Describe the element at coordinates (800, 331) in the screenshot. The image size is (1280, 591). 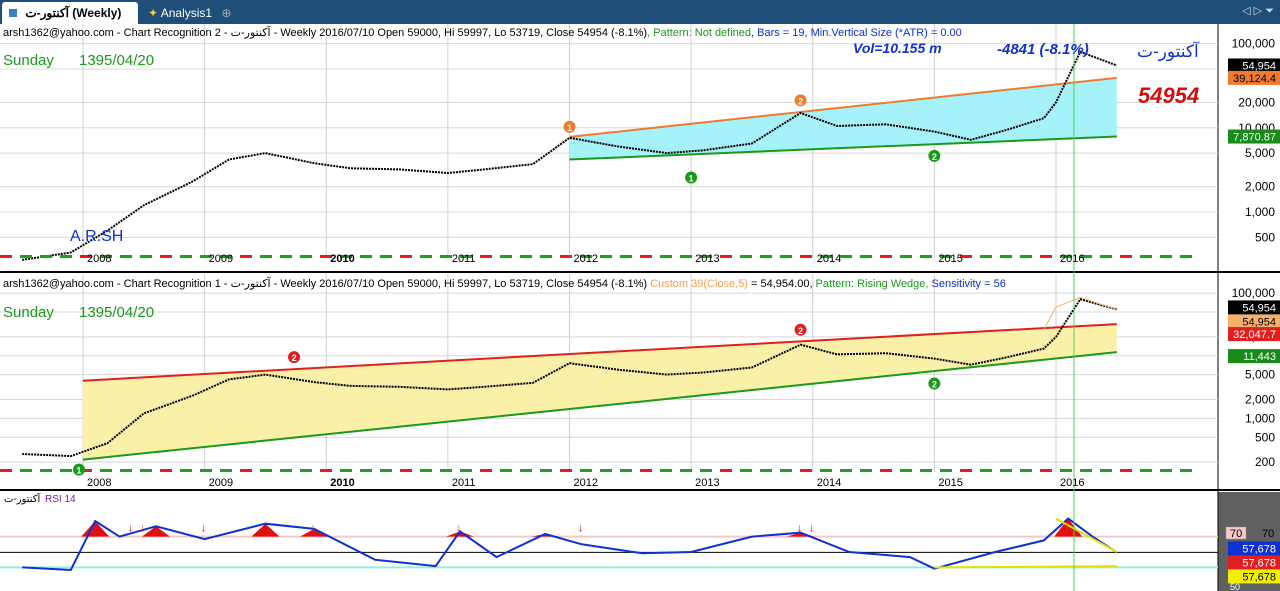
I see `pattern-point-marker-label: 2` at that location.